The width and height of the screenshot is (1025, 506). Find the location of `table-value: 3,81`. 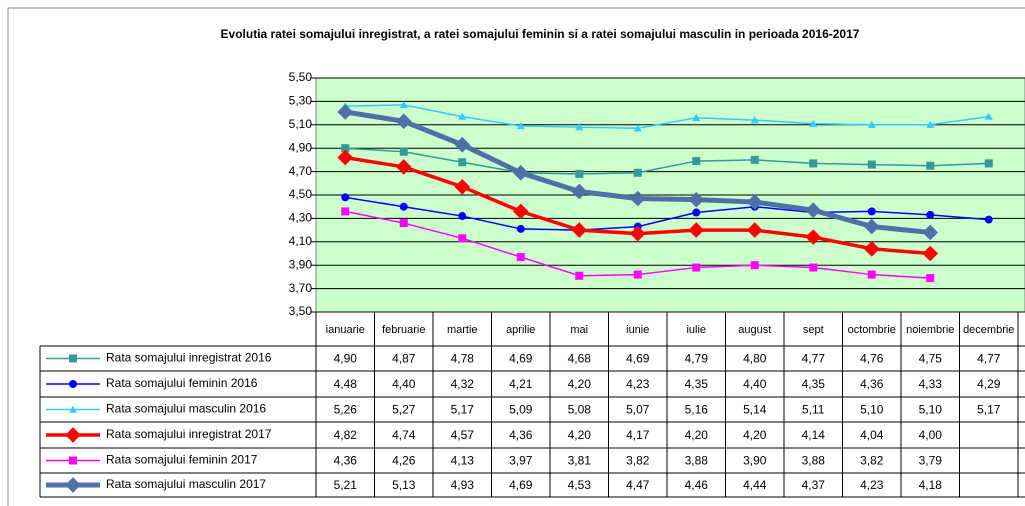

table-value: 3,81 is located at coordinates (580, 461).